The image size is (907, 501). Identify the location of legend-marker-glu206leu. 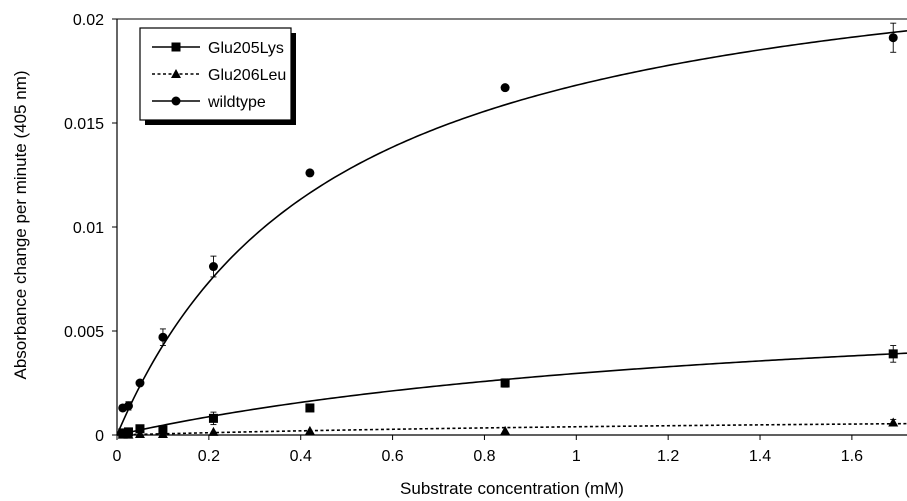
(176, 73).